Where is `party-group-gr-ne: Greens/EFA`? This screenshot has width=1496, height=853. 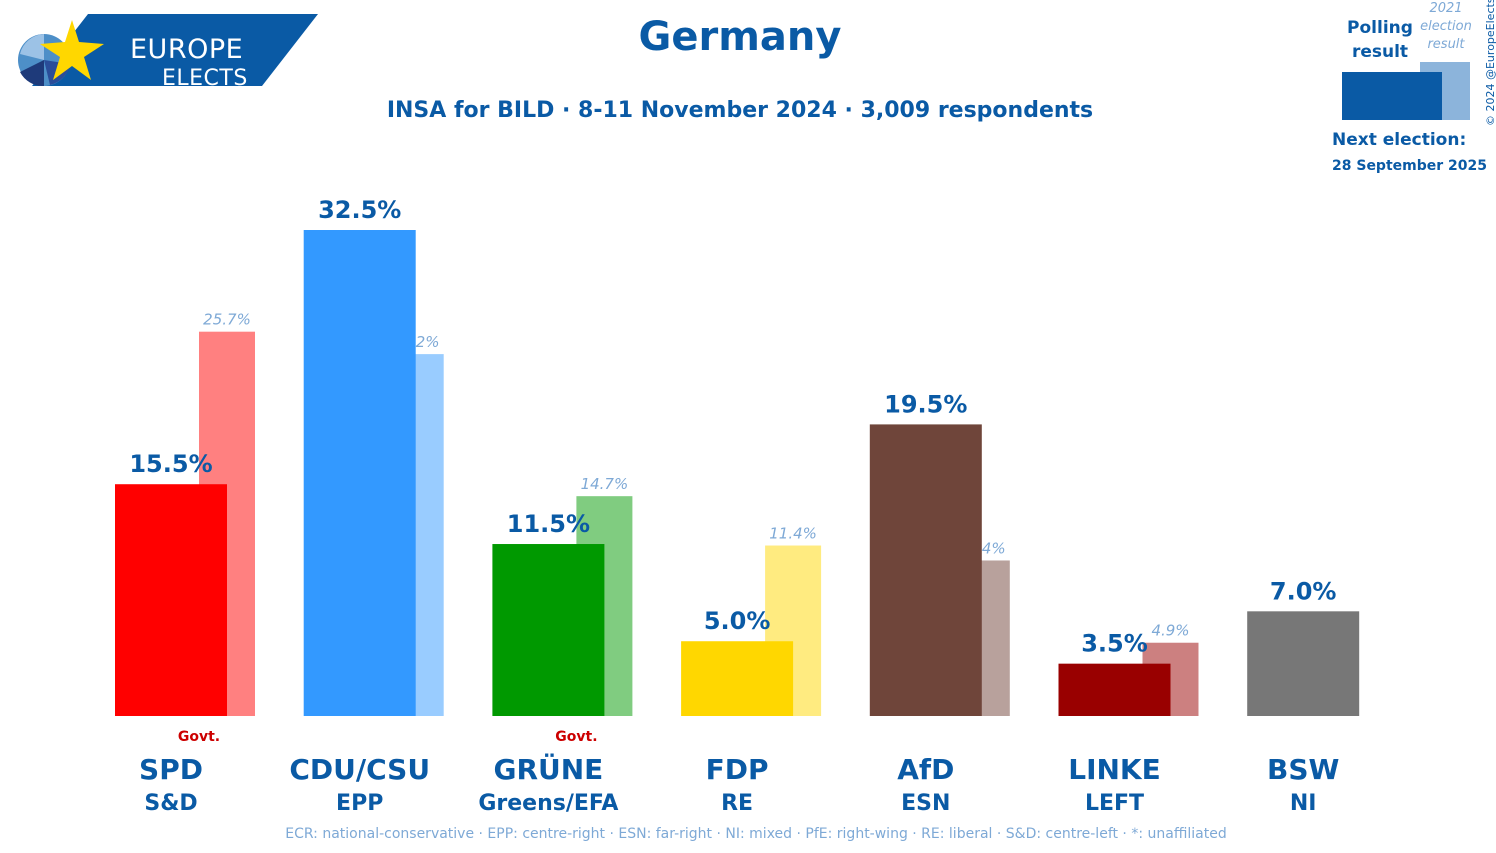
party-group-gr-ne: Greens/EFA is located at coordinates (548, 803).